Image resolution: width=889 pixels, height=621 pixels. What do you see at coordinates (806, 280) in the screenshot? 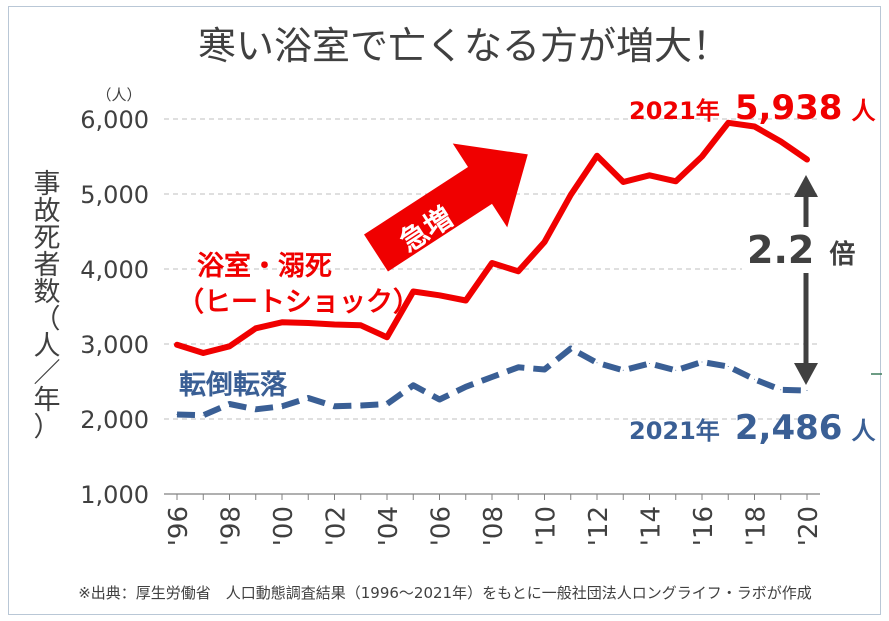
I see `ratio-double-arrow` at bounding box center [806, 280].